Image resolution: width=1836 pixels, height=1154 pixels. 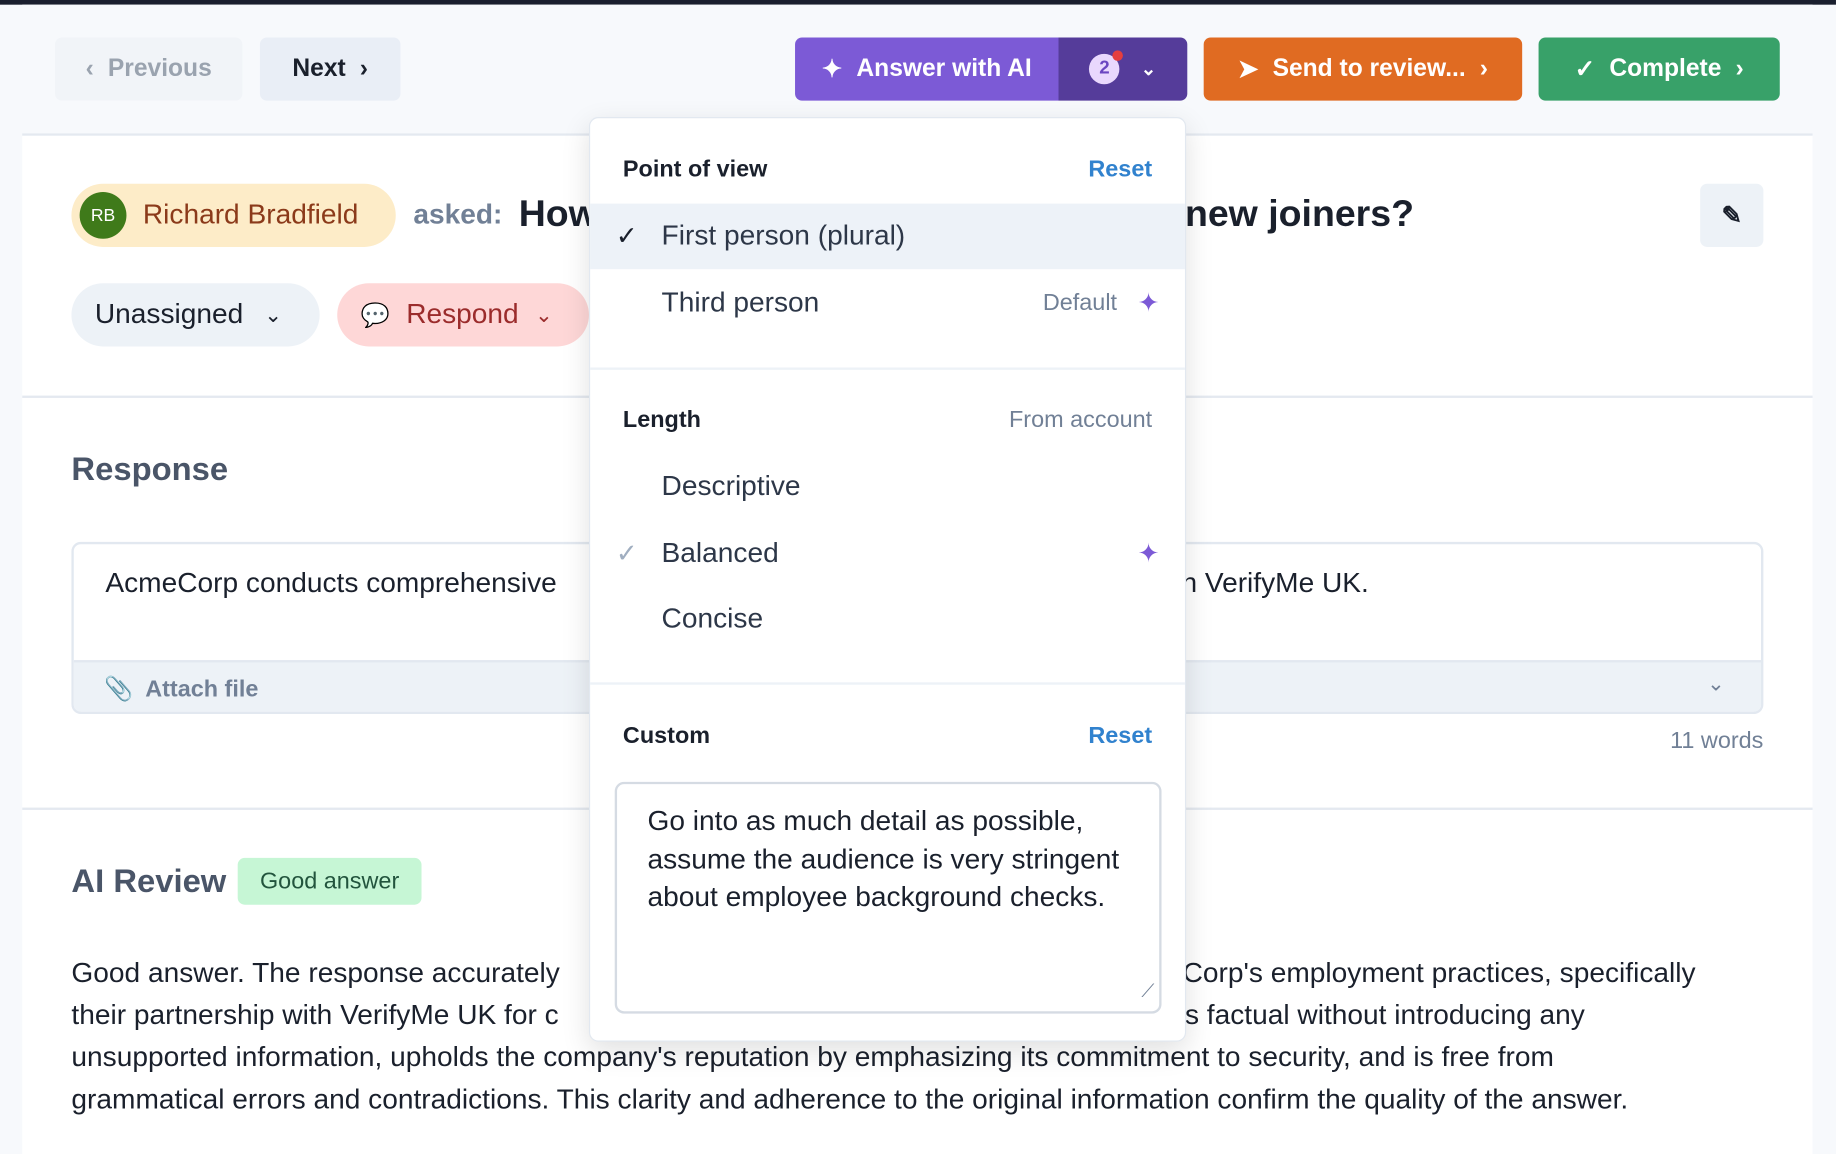 What do you see at coordinates (1248, 69) in the screenshot?
I see `send-icon: ➤` at bounding box center [1248, 69].